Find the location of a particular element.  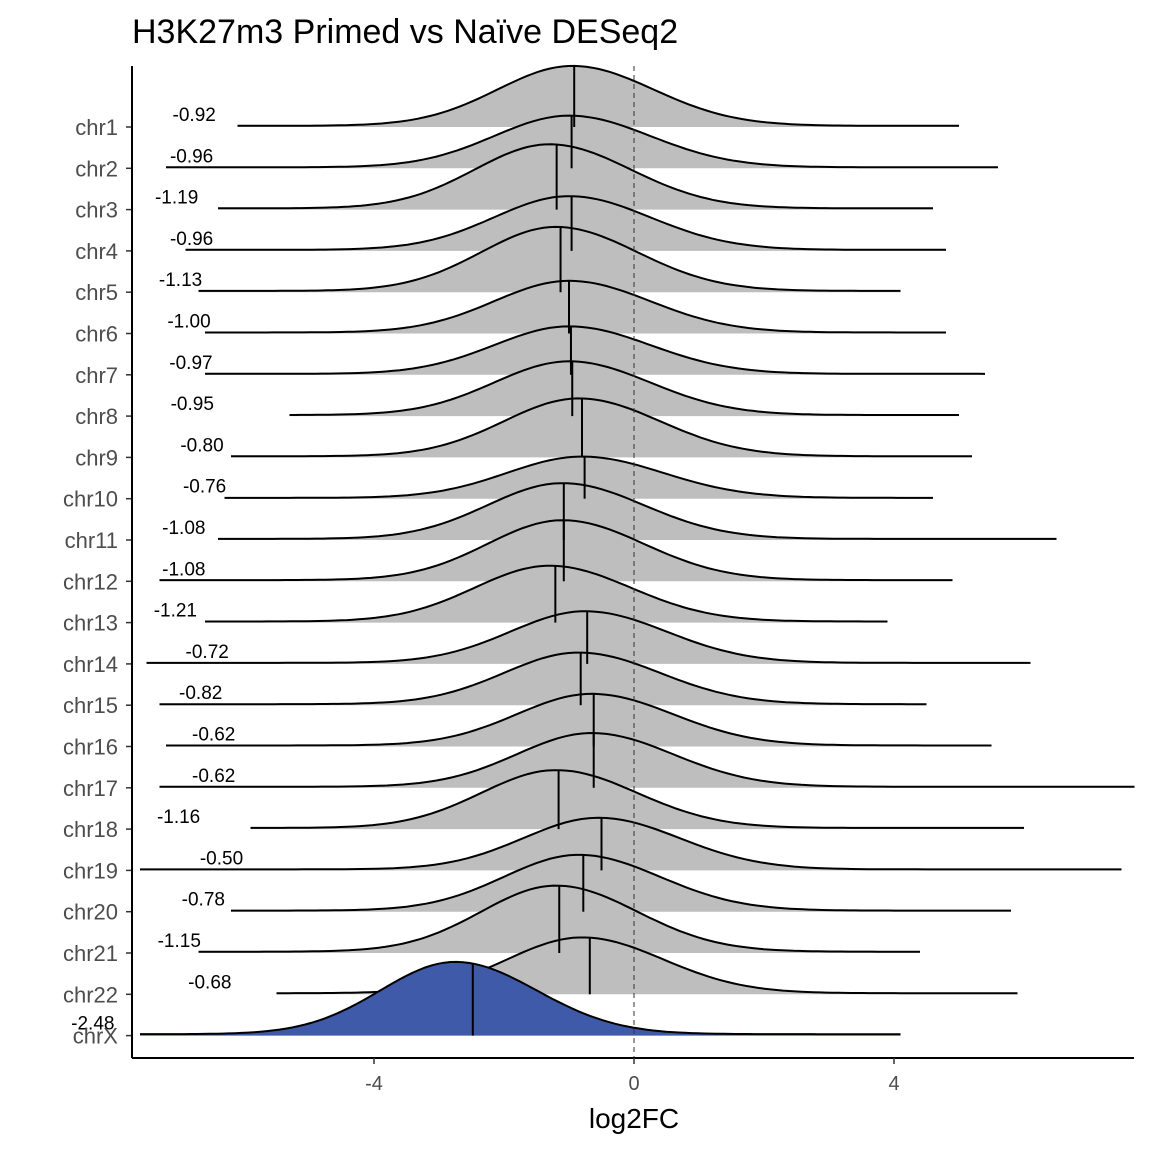

y-tick-label-chr22: chr22 is located at coordinates (90, 994).